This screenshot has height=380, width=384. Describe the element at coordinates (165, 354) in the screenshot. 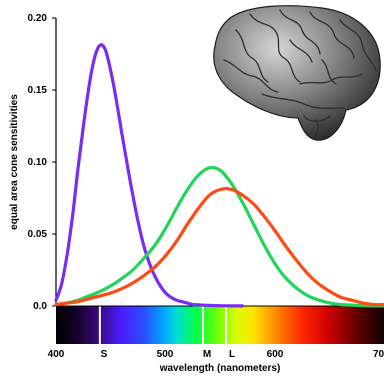

I see `x-tick-label-500: 500` at that location.